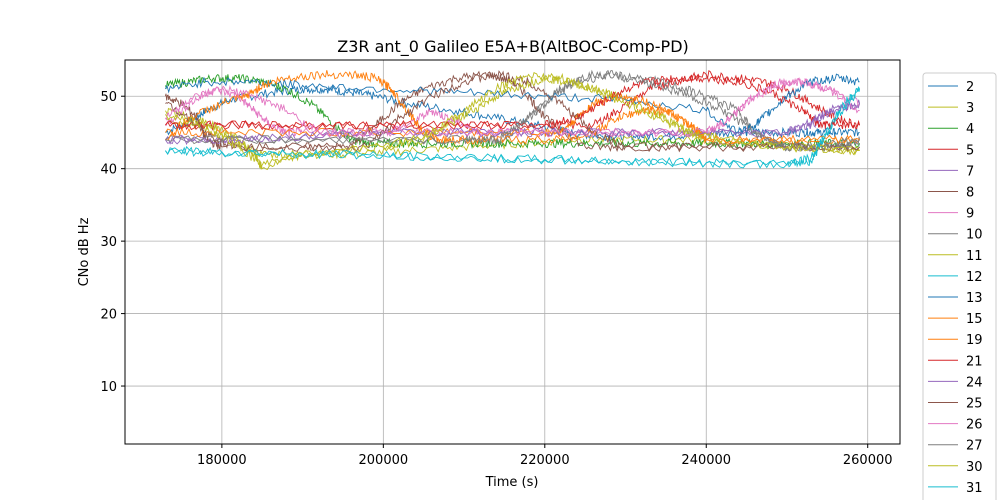 Image resolution: width=1000 pixels, height=500 pixels. What do you see at coordinates (108, 97) in the screenshot?
I see `y-tick-label: 50` at bounding box center [108, 97].